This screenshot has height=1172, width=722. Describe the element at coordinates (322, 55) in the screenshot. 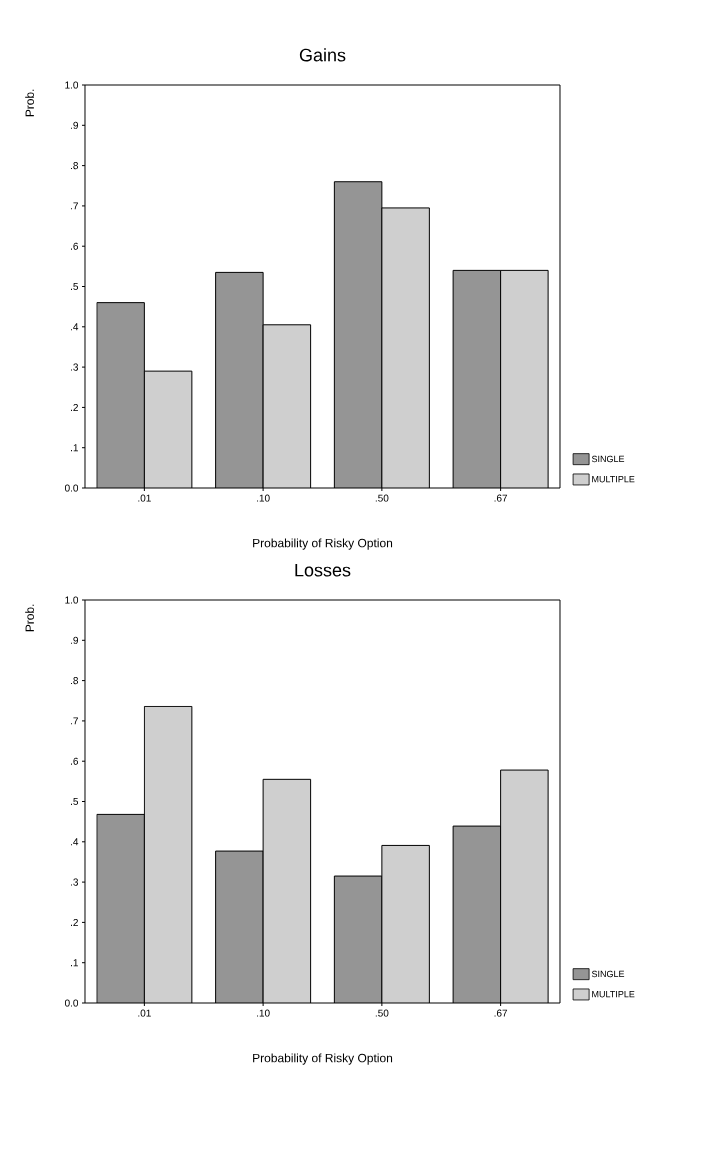

I see `chart-title: Gains` at that location.